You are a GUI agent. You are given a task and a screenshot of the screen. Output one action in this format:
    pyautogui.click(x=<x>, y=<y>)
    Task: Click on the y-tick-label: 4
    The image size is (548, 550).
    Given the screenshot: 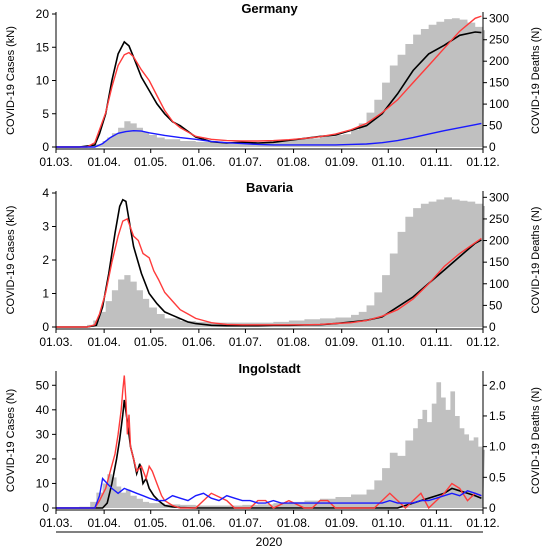 What is the action you would take?
    pyautogui.click(x=45, y=193)
    